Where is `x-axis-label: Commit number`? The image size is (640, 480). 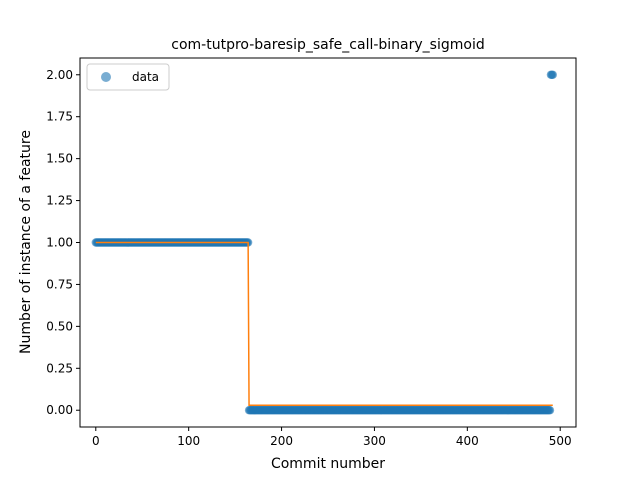
x-axis-label: Commit number is located at coordinates (328, 464).